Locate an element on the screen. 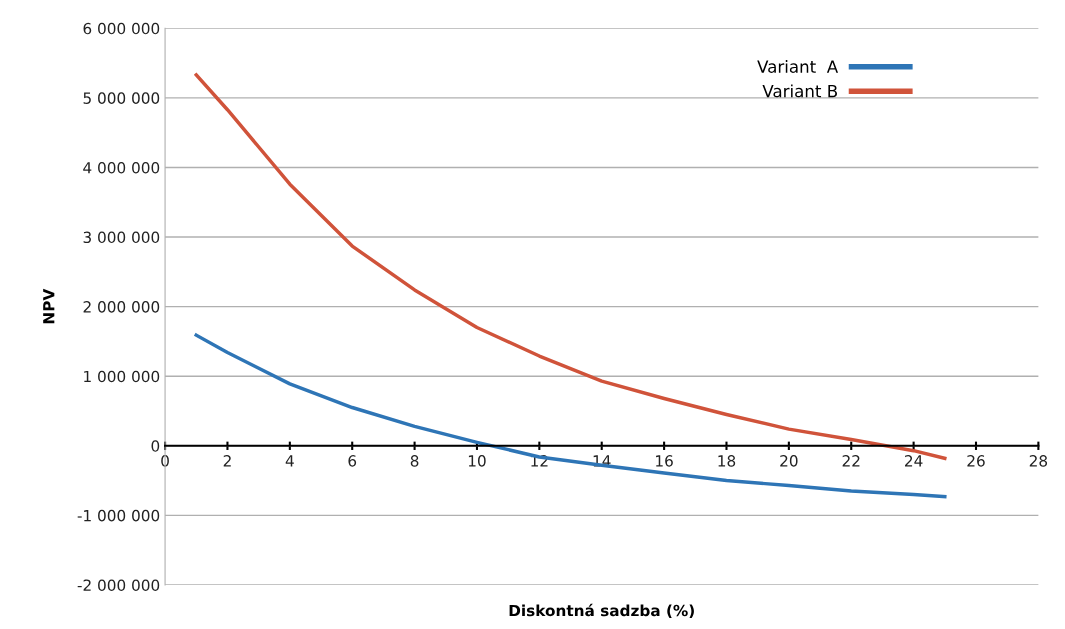 The width and height of the screenshot is (1065, 629). x-tick-label: 8 is located at coordinates (414, 461).